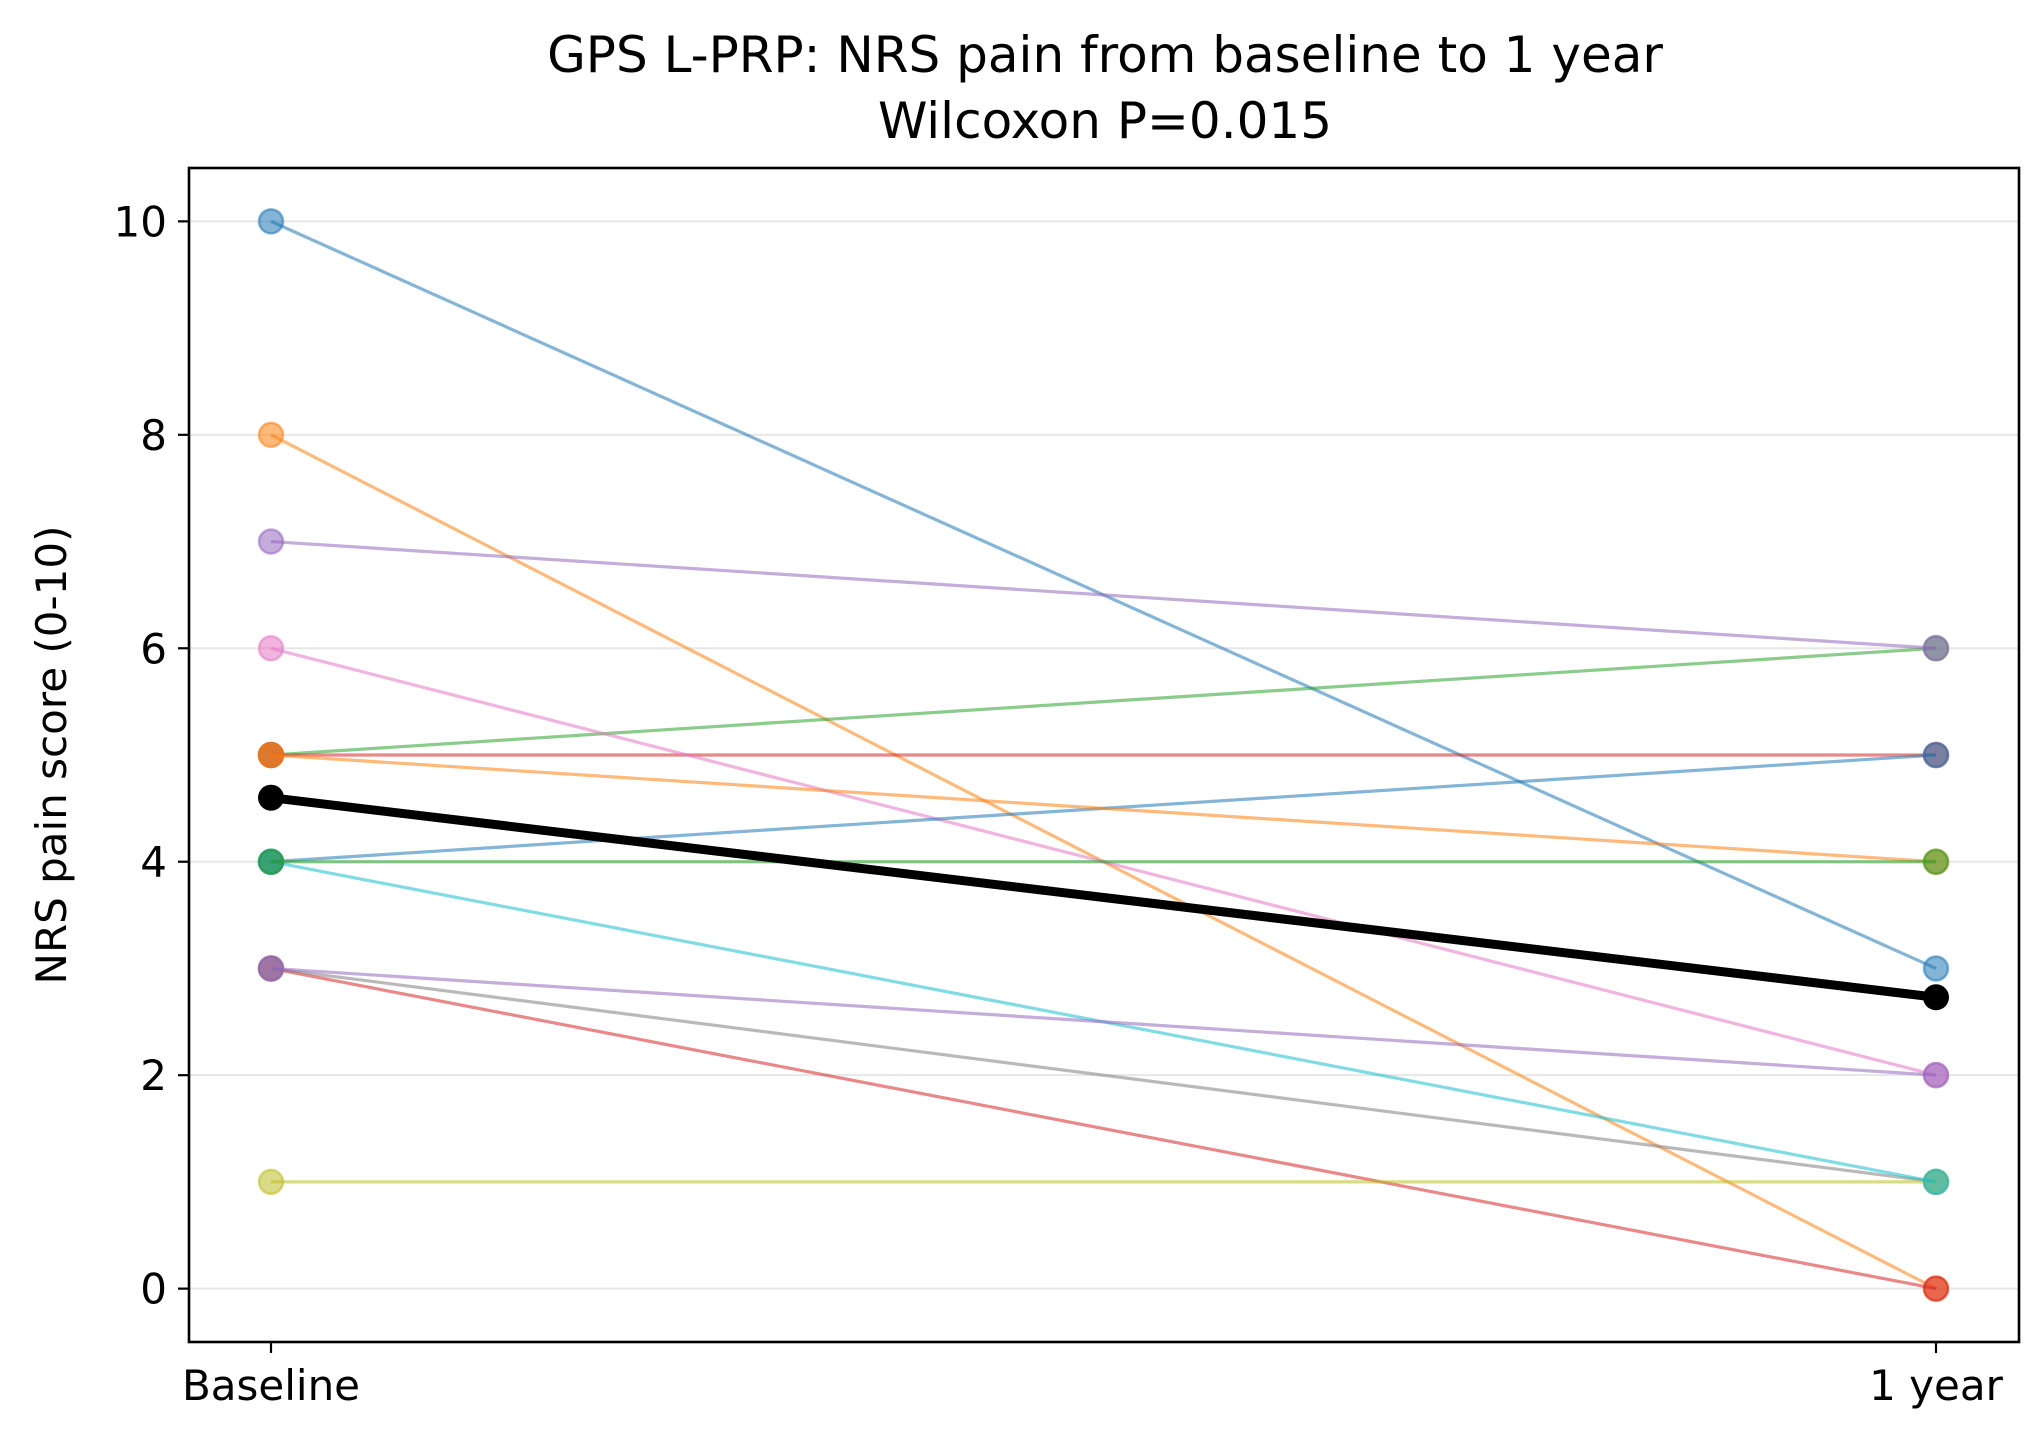 The width and height of the screenshot is (2040, 1446). What do you see at coordinates (1936, 1385) in the screenshot?
I see `x-tick-label: 1 year` at bounding box center [1936, 1385].